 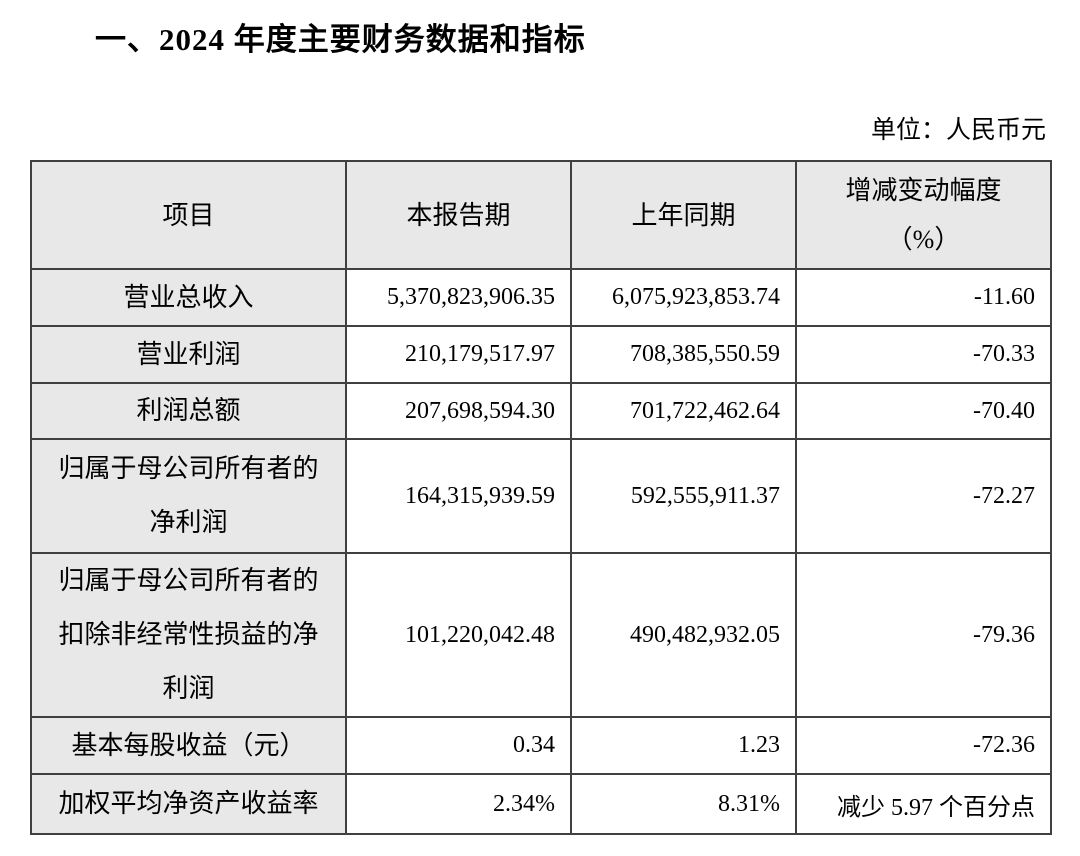 What do you see at coordinates (188, 745) in the screenshot?
I see `item-cell: 基本每股收益（元）` at bounding box center [188, 745].